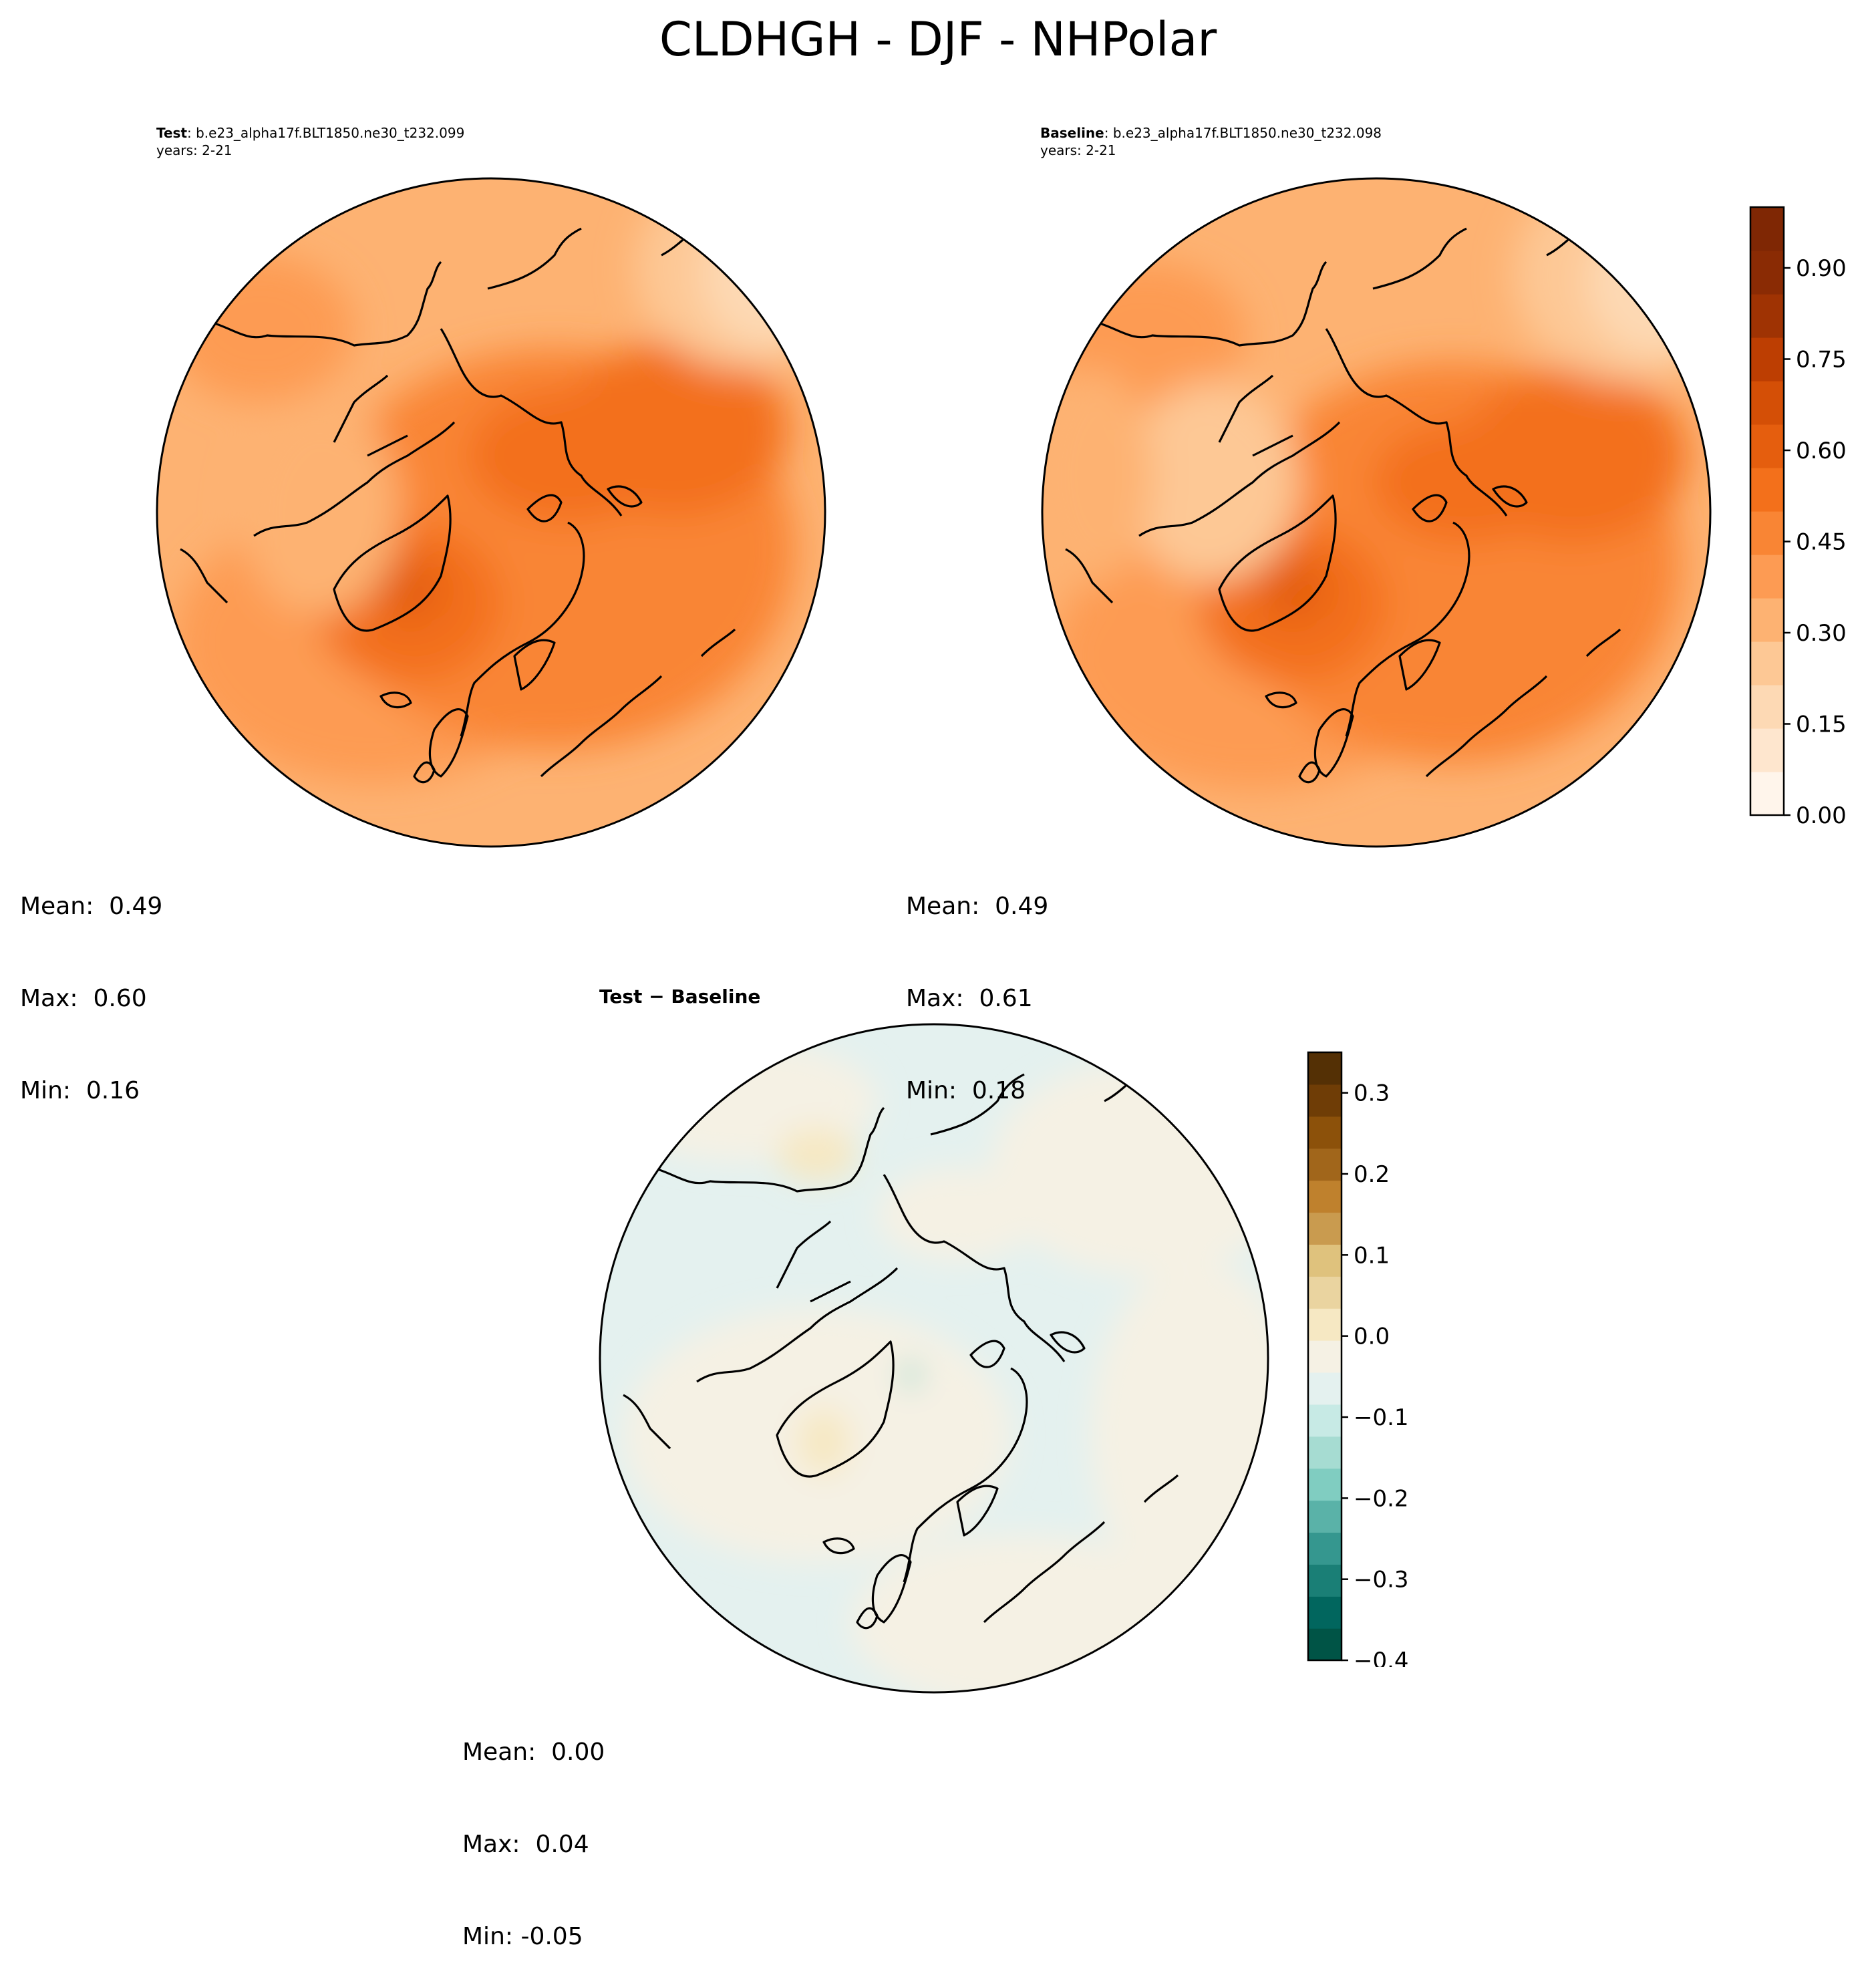  Describe the element at coordinates (1243, 133) in the screenshot. I see `baseline-case-name: : b.e23_alpha17f.BLT1850.ne30_t232.098` at that location.